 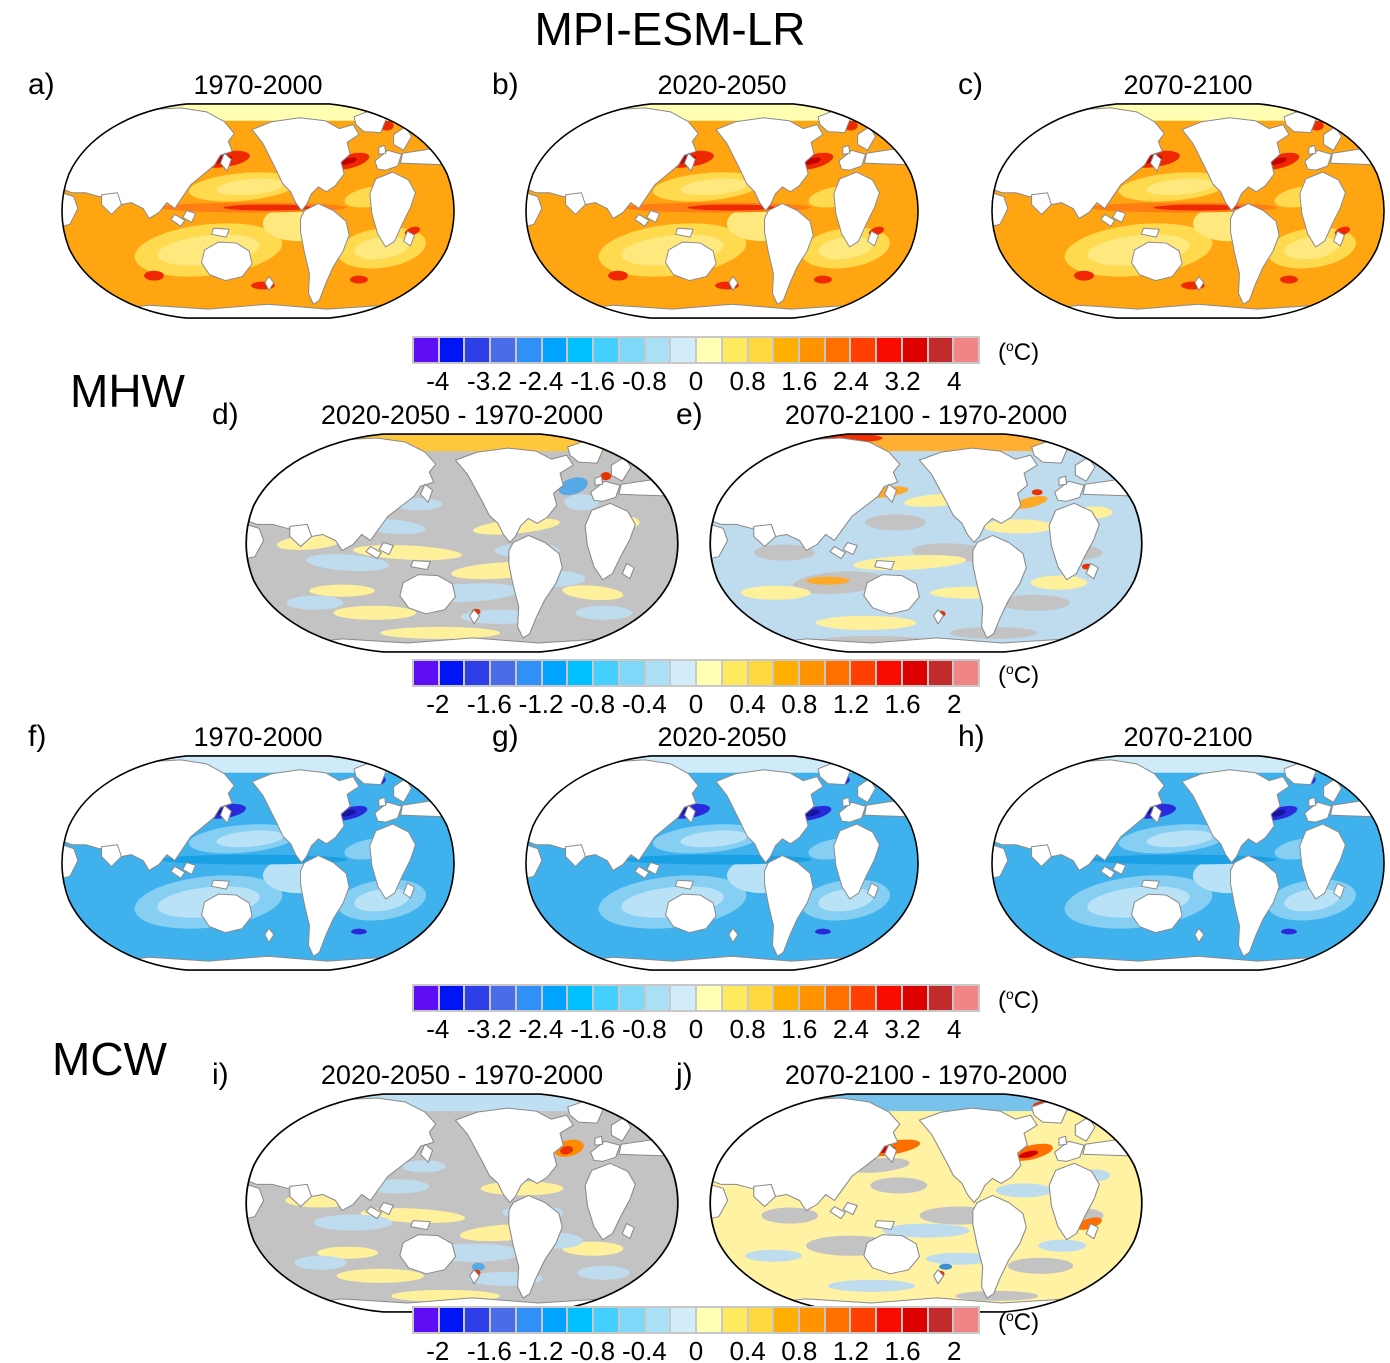 What do you see at coordinates (1188, 737) in the screenshot?
I see `panel-title-h: 2070-2100` at bounding box center [1188, 737].